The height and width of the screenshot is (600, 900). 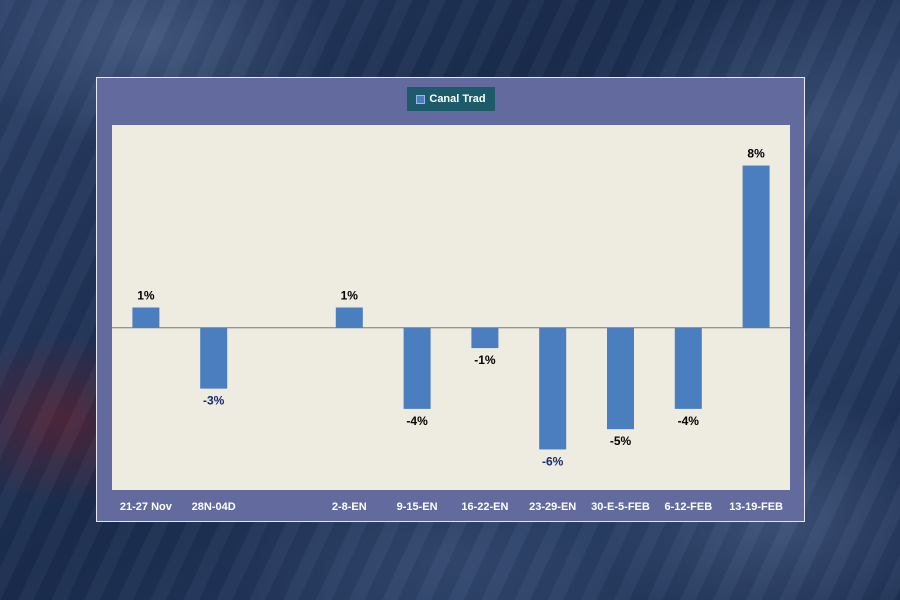 I want to click on x-tick-label: 30-E-5-FEB, so click(x=620, y=507).